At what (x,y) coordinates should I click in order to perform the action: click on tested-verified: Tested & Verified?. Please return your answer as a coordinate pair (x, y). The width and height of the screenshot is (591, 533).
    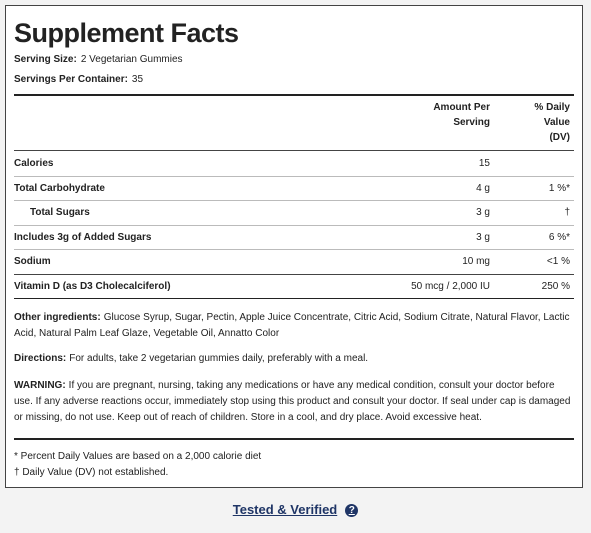
    Looking at the image, I should click on (295, 510).